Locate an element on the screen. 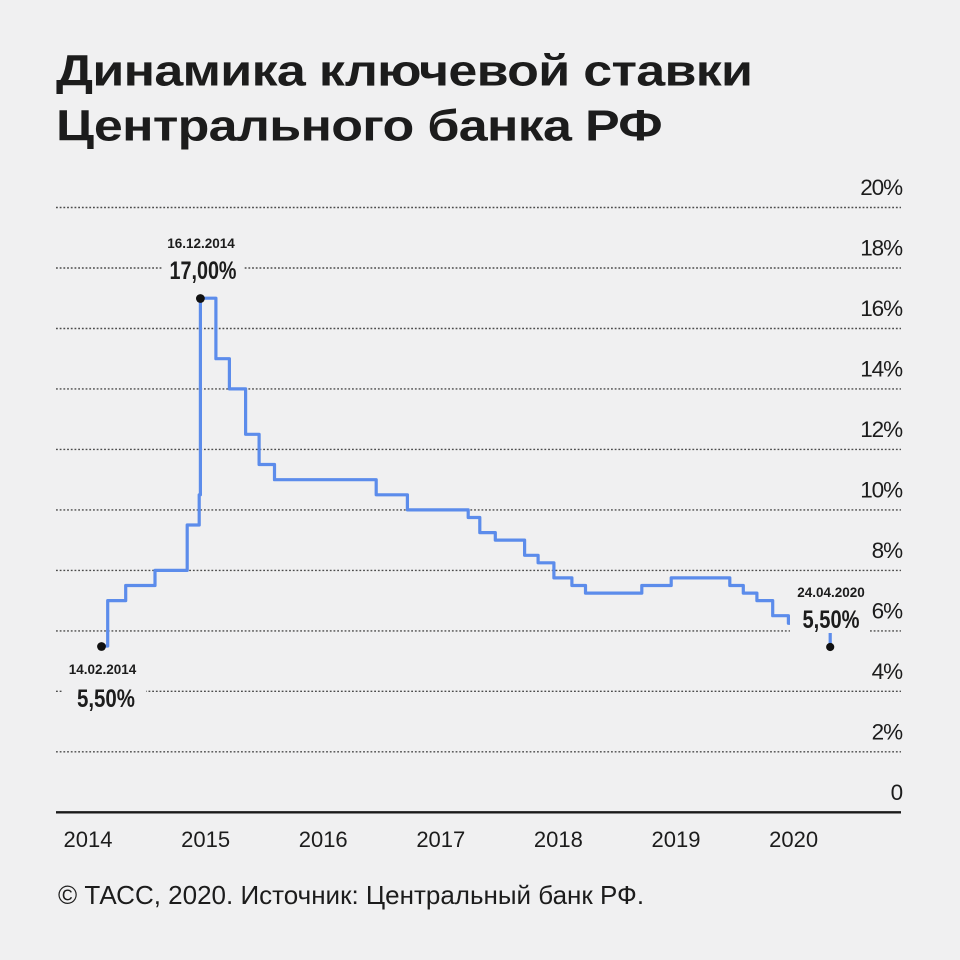 The width and height of the screenshot is (960, 960). svg-text: 2% is located at coordinates (887, 731).